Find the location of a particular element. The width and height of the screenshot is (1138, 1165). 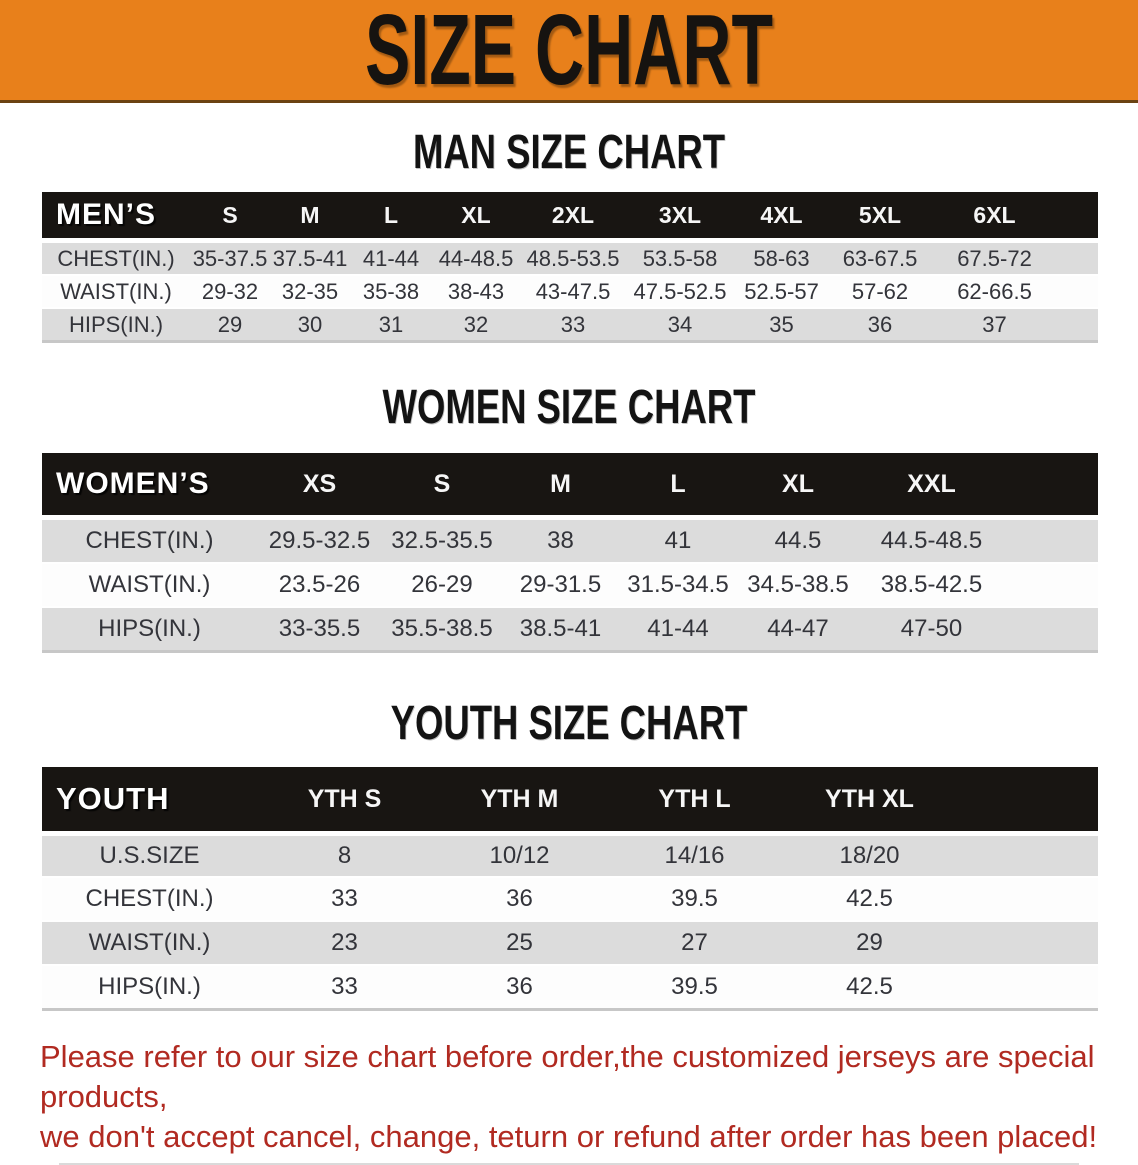

women-section-heading: WOMEN SIZE CHART is located at coordinates (569, 407).